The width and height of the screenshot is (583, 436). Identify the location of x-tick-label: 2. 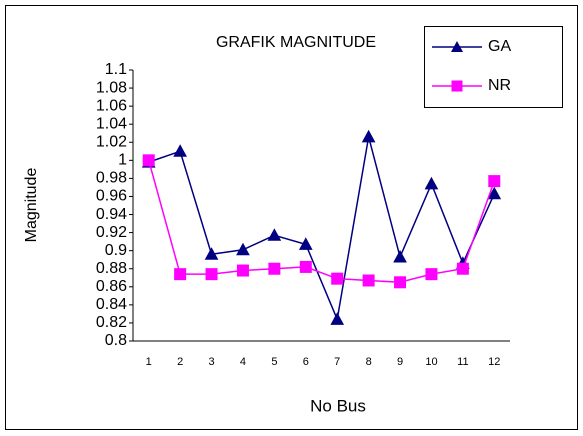
(180, 362).